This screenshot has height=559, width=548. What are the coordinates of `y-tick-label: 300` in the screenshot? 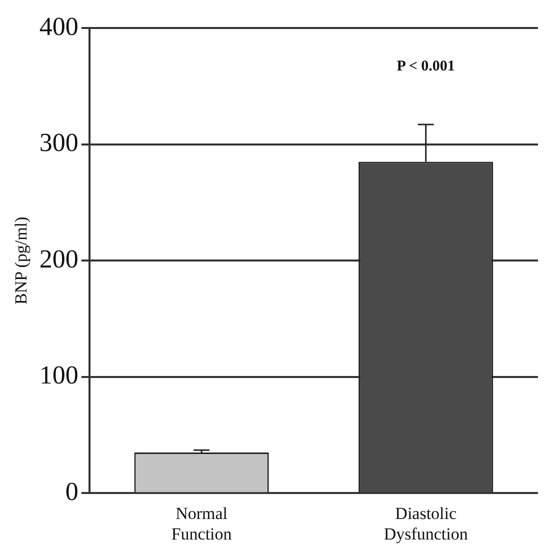 It's located at (58, 143).